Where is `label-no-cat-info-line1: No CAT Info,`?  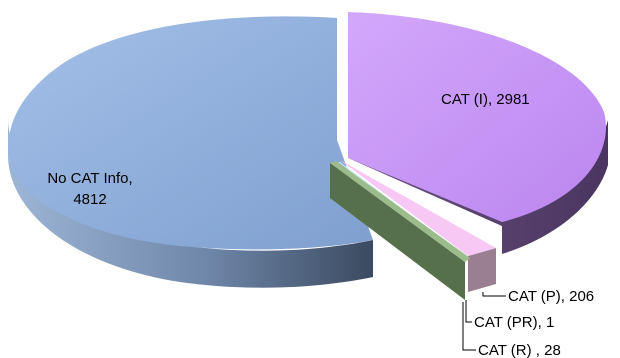 label-no-cat-info-line1: No CAT Info, is located at coordinates (89, 178).